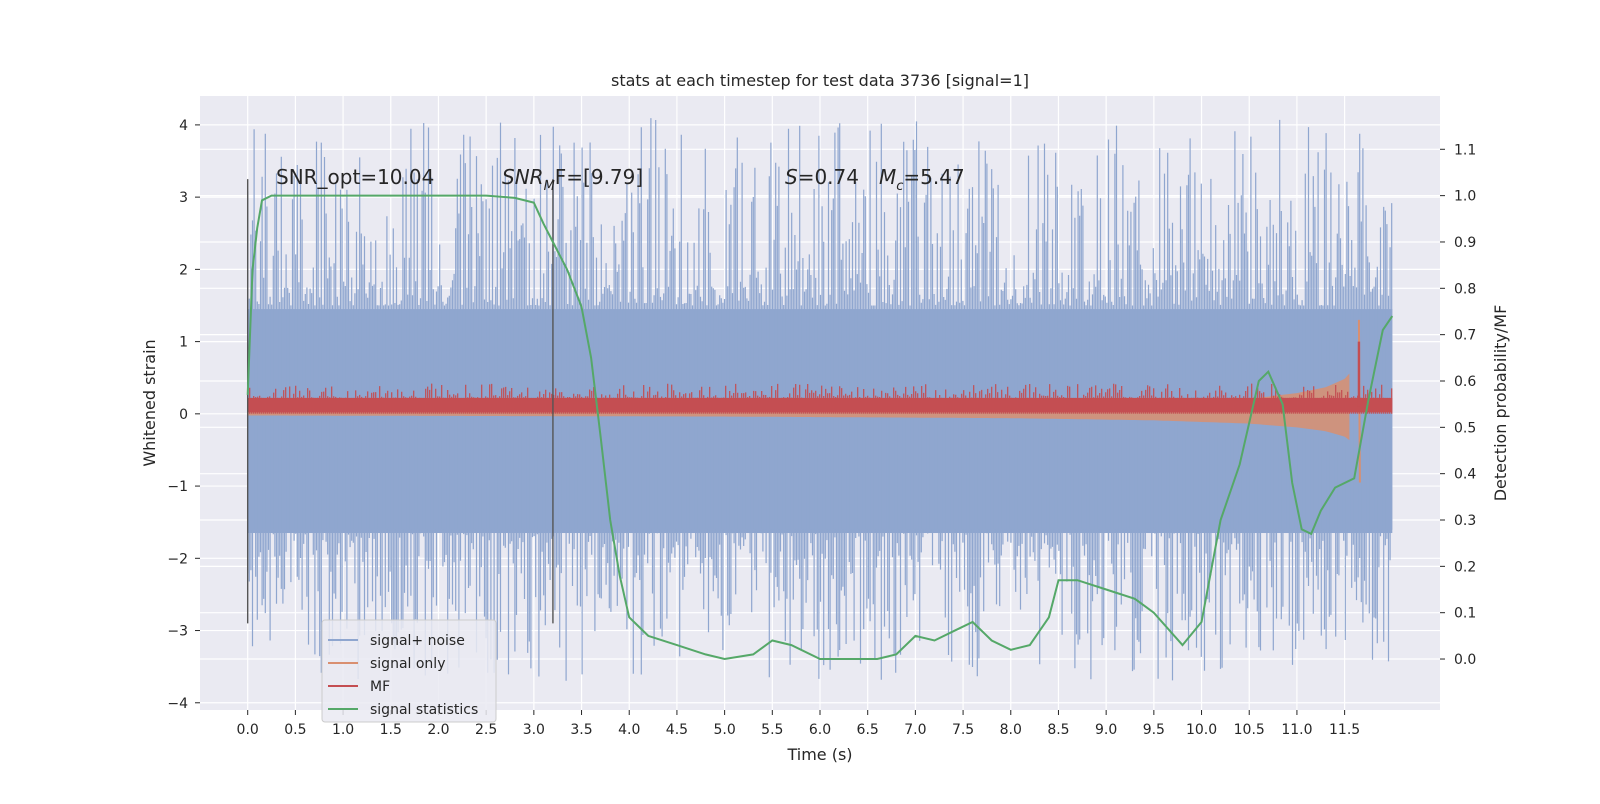 Image resolution: width=1600 pixels, height=804 pixels. What do you see at coordinates (1465, 521) in the screenshot?
I see `y2-tick-label: 0.3` at bounding box center [1465, 521].